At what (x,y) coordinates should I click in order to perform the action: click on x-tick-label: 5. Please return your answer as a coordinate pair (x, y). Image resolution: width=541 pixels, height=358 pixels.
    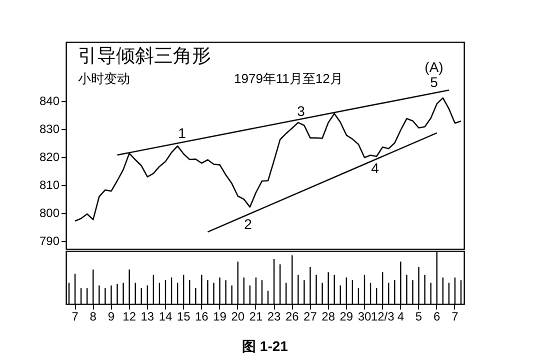
    Looking at the image, I should click on (418, 317).